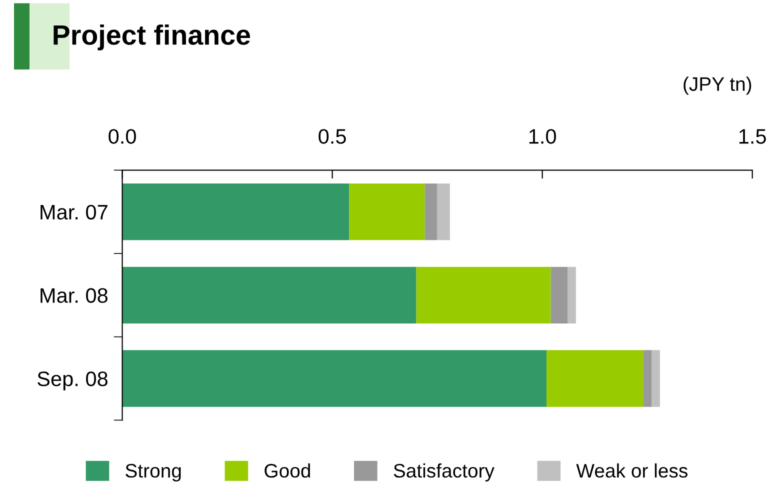  Describe the element at coordinates (153, 473) in the screenshot. I see `legend-label: Strong` at that location.